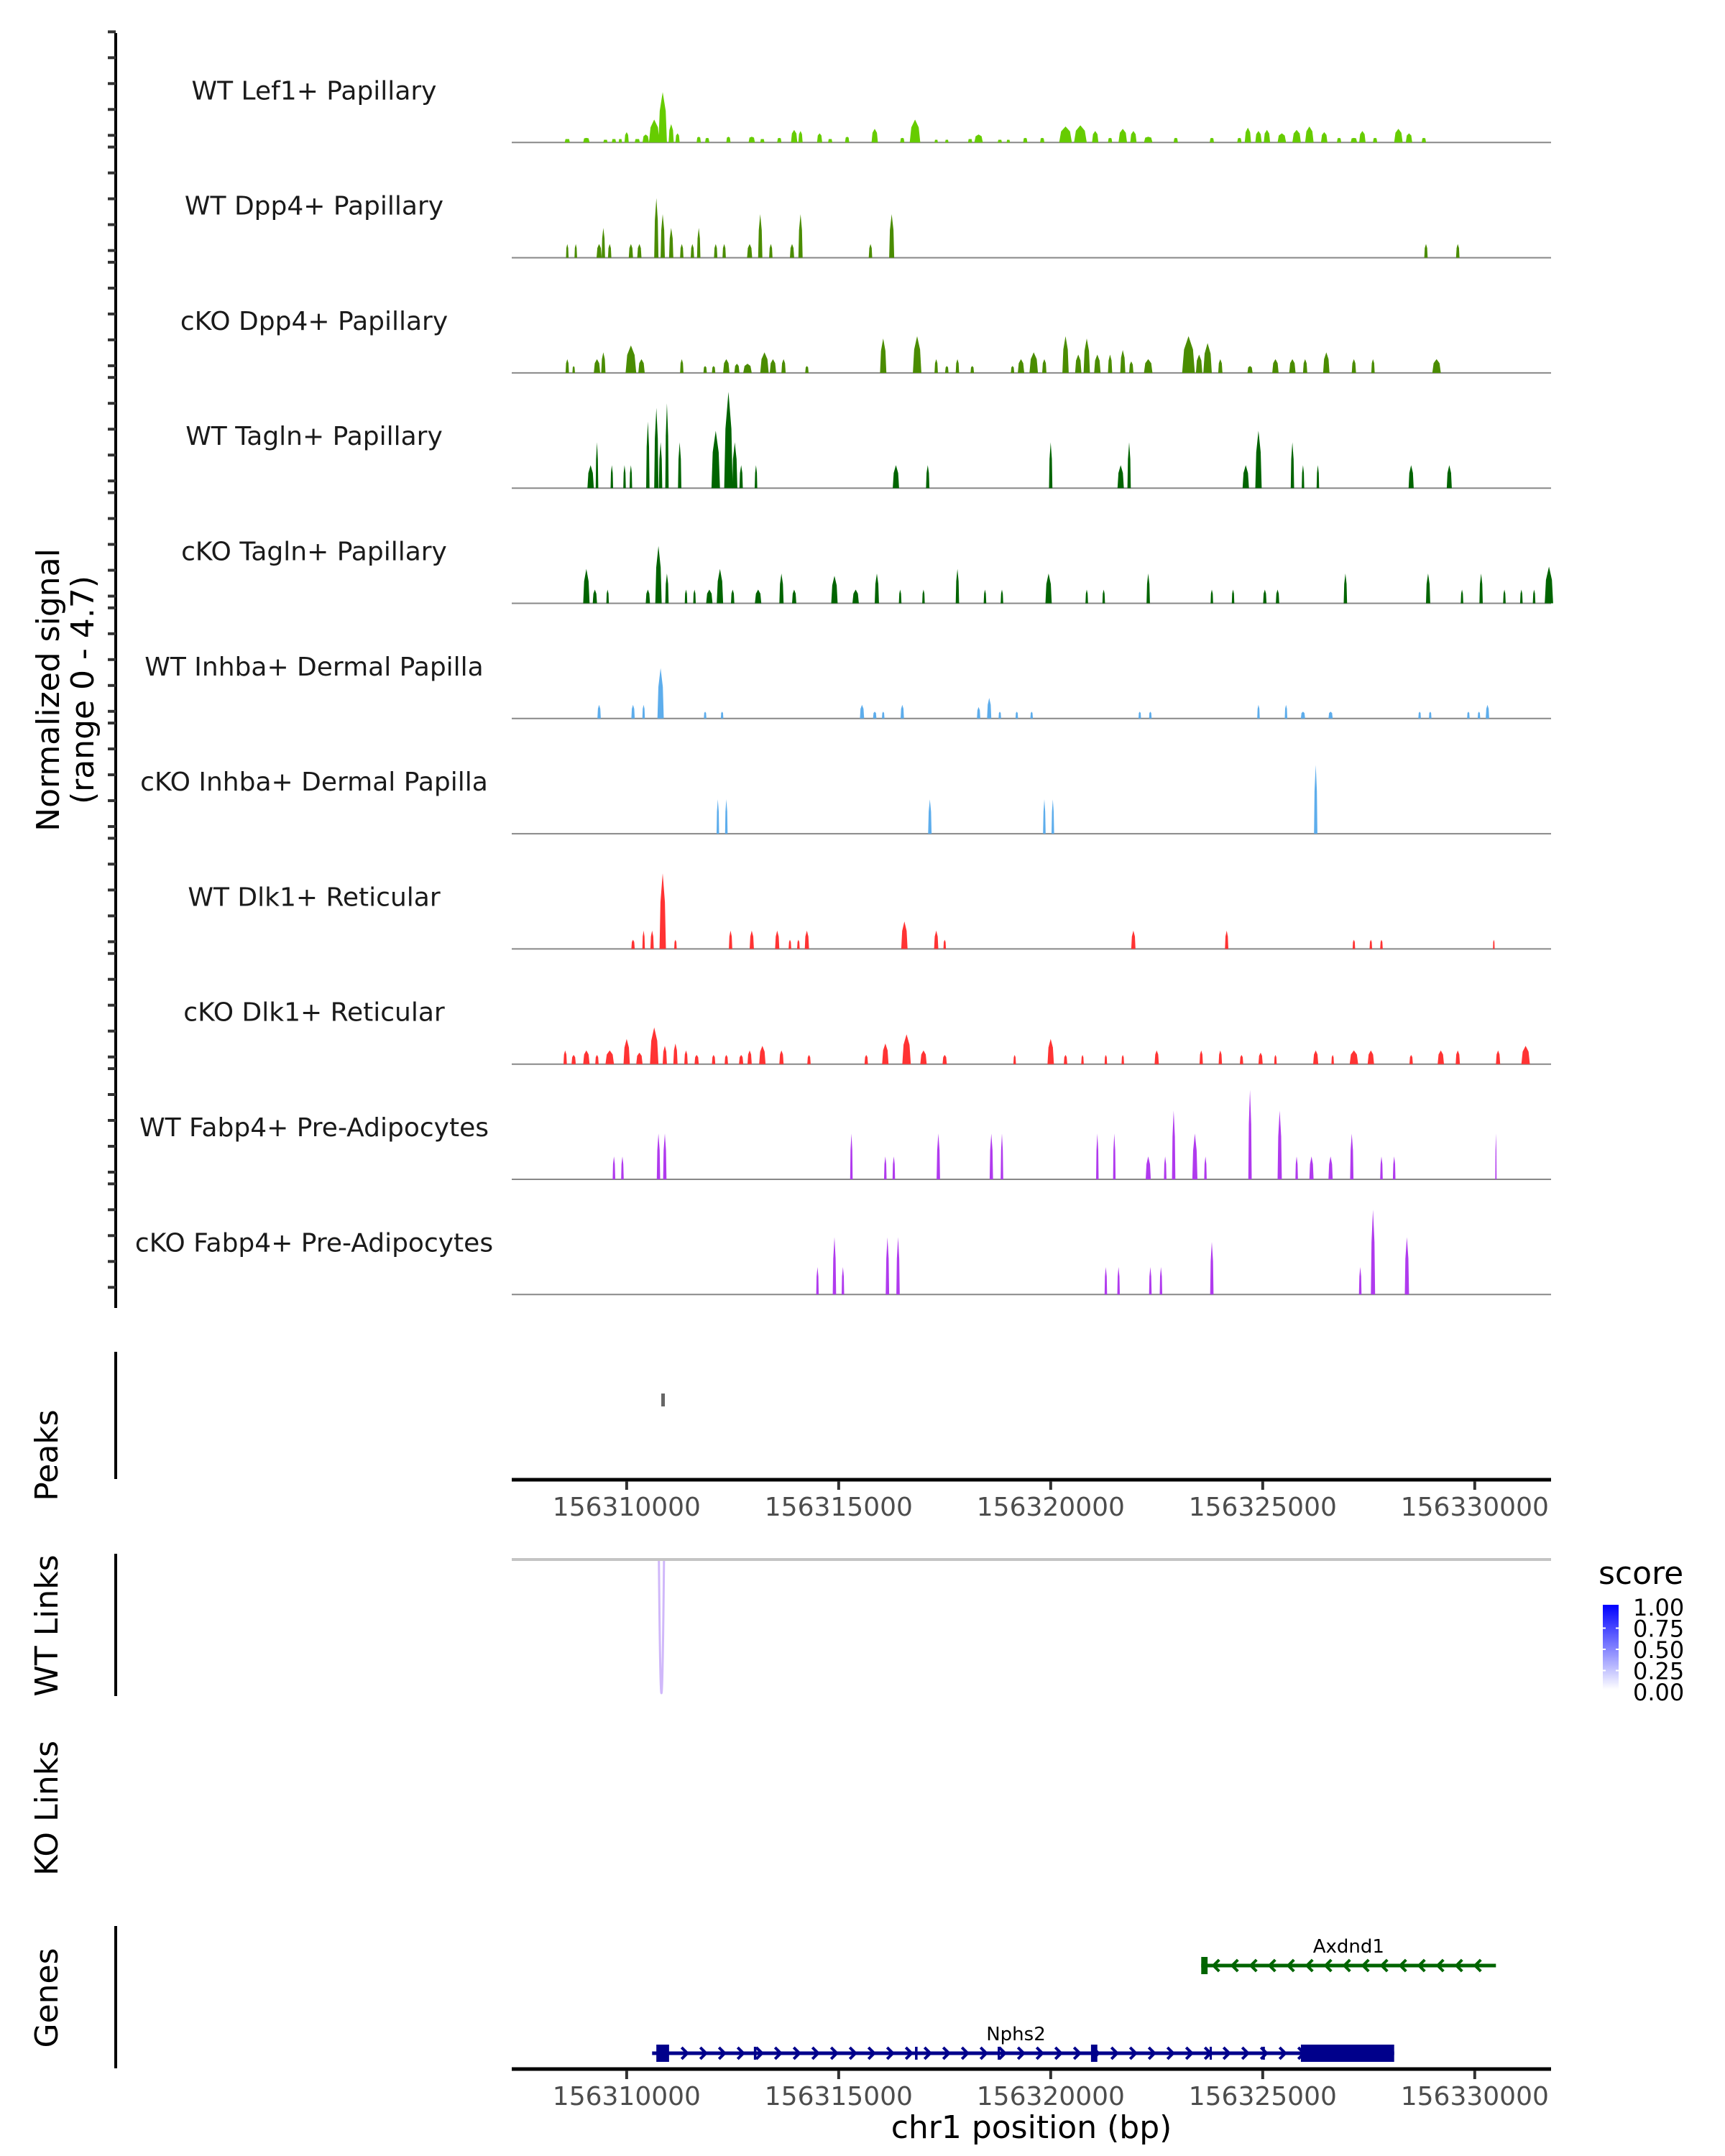  What do you see at coordinates (867, 1031) in the screenshot?
I see `track-8: cKO Dlk1+ Reticular` at bounding box center [867, 1031].